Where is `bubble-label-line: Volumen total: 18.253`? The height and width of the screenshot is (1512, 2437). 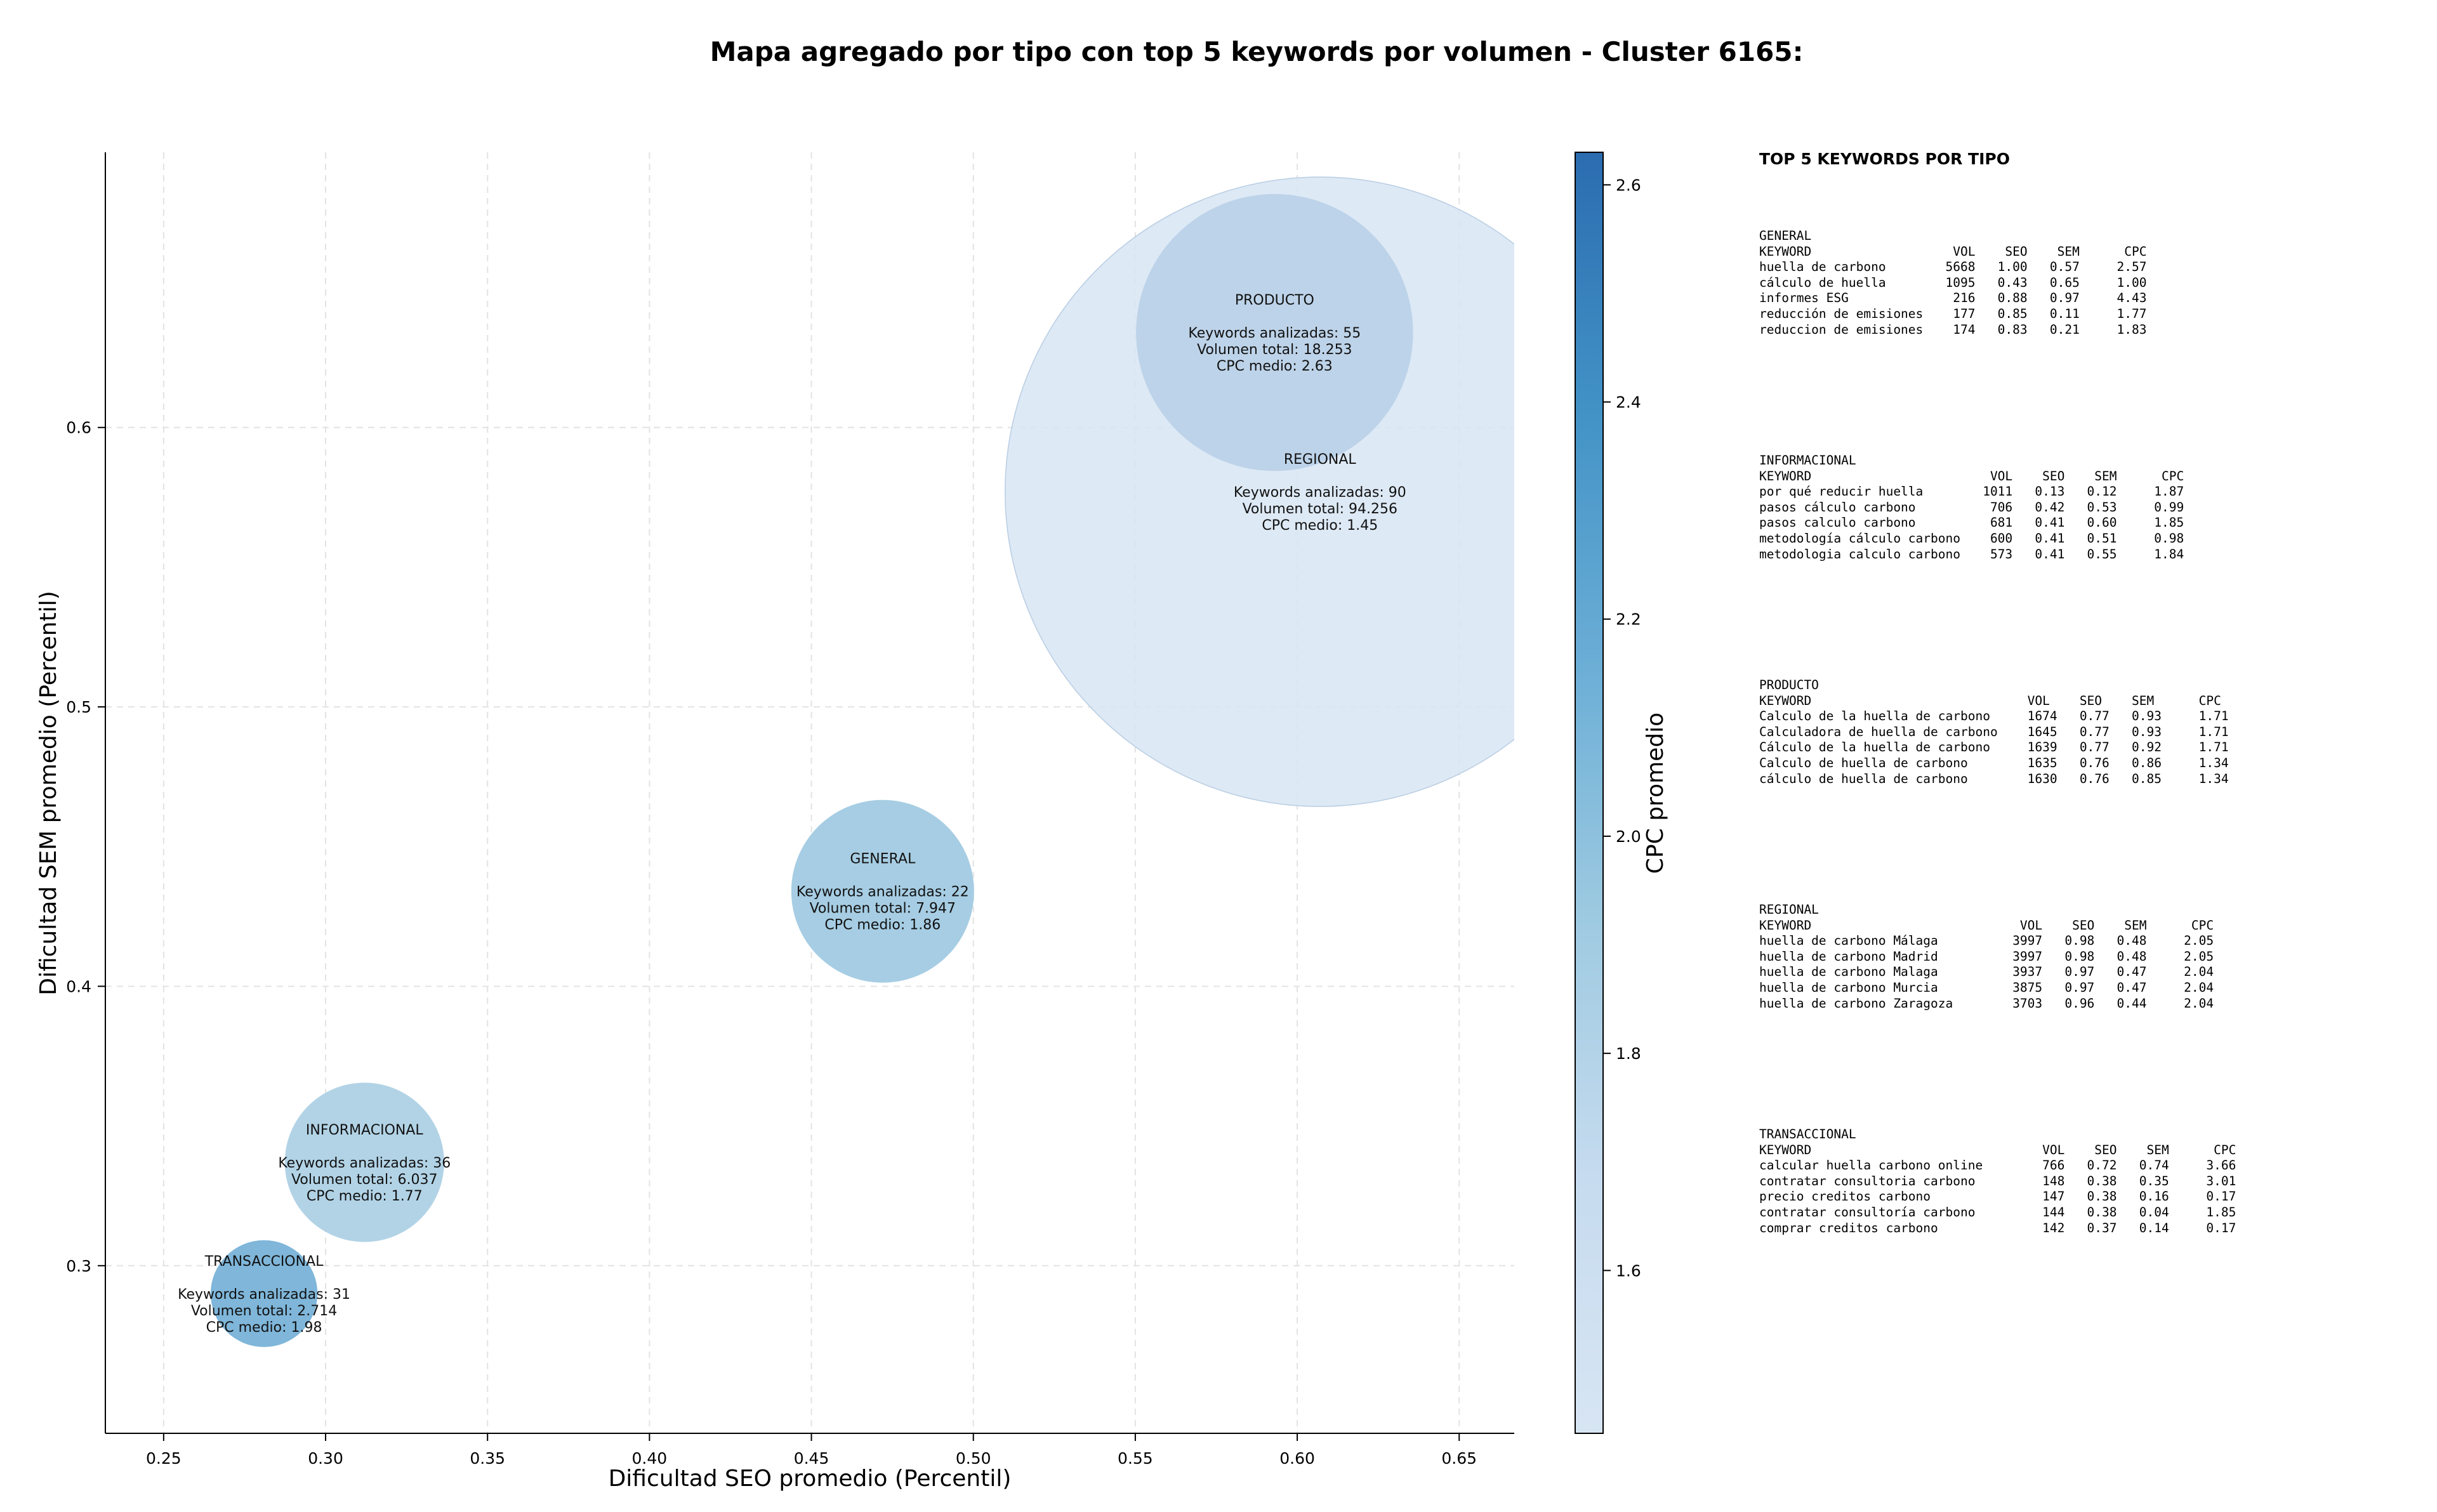 bubble-label-line: Volumen total: 18.253 is located at coordinates (1274, 350).